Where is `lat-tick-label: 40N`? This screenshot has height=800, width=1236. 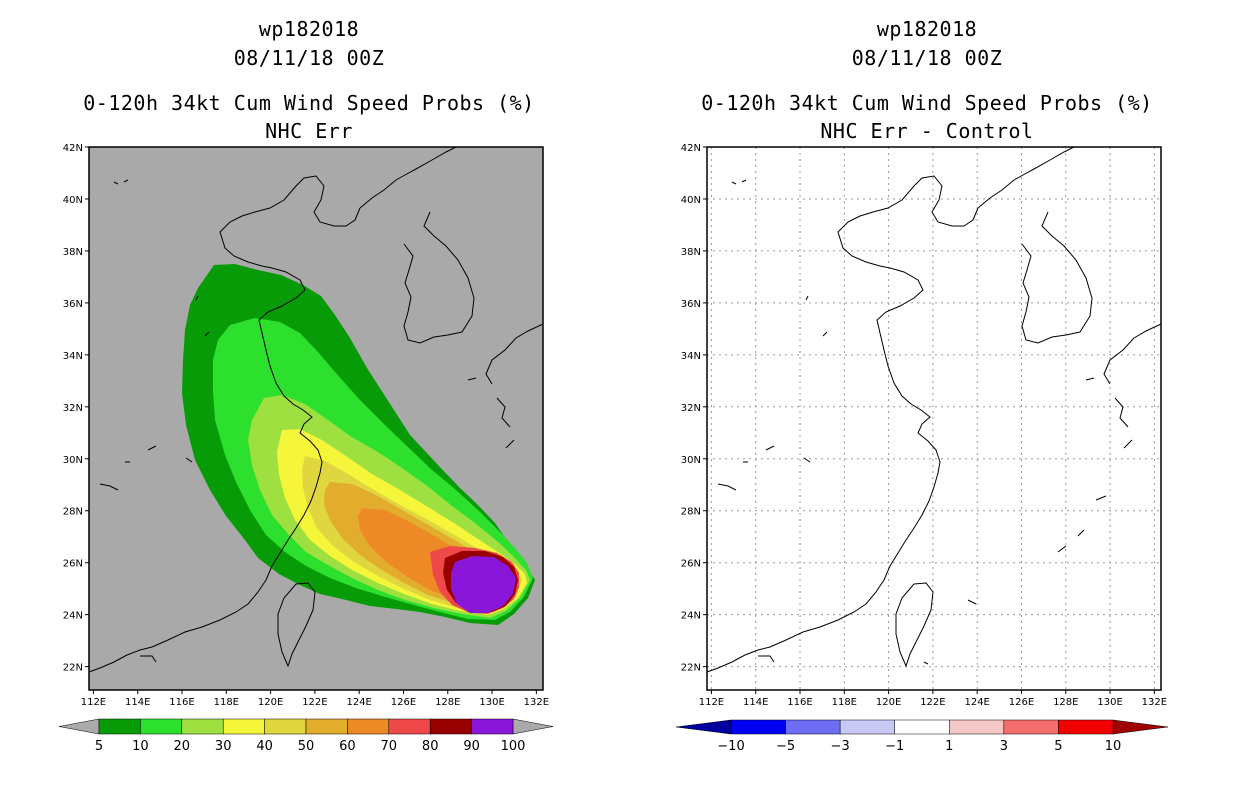 lat-tick-label: 40N is located at coordinates (73, 200).